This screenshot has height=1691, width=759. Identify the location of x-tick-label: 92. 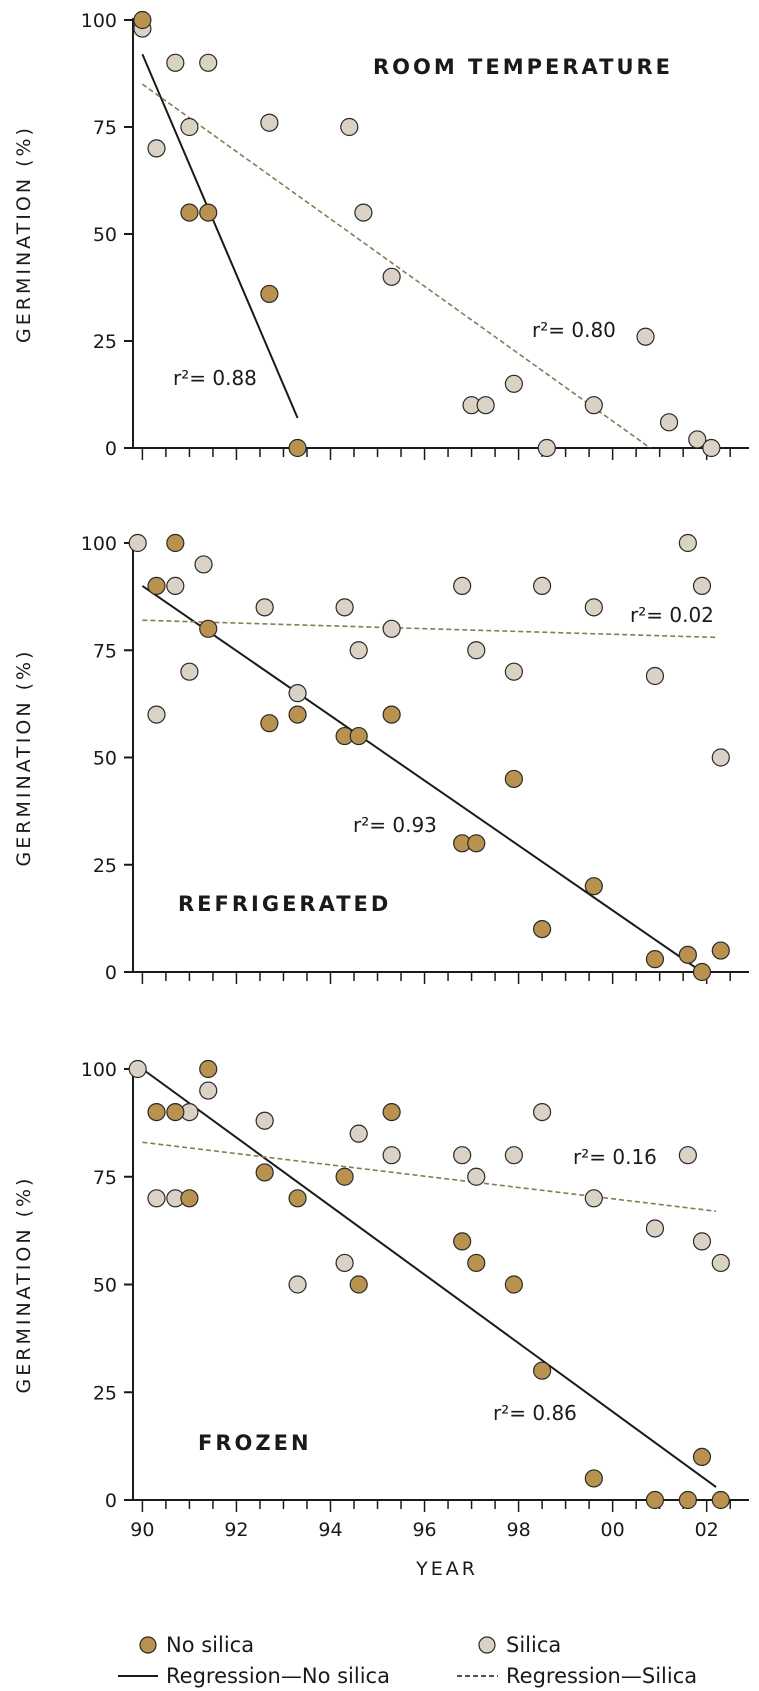
(236, 1530).